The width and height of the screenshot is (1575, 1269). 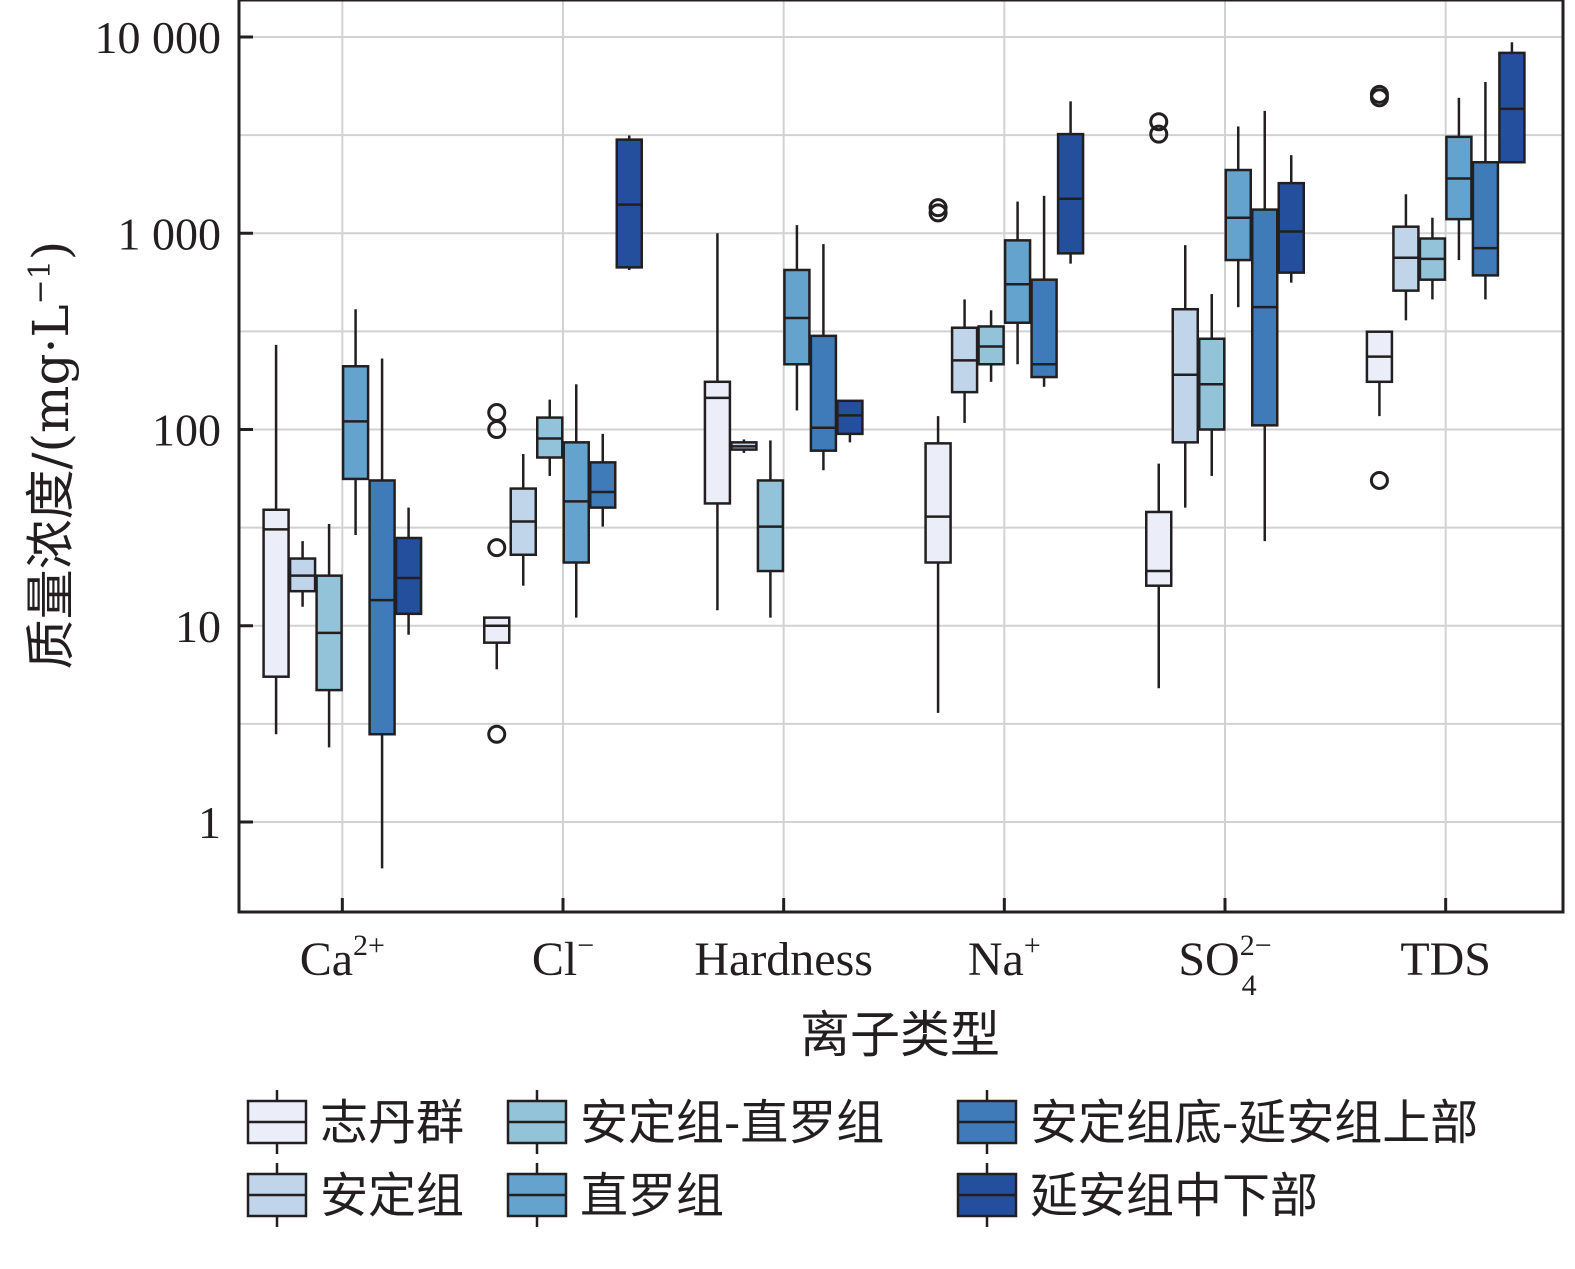 What do you see at coordinates (170, 233) in the screenshot?
I see `y-tick-label: 1 000` at bounding box center [170, 233].